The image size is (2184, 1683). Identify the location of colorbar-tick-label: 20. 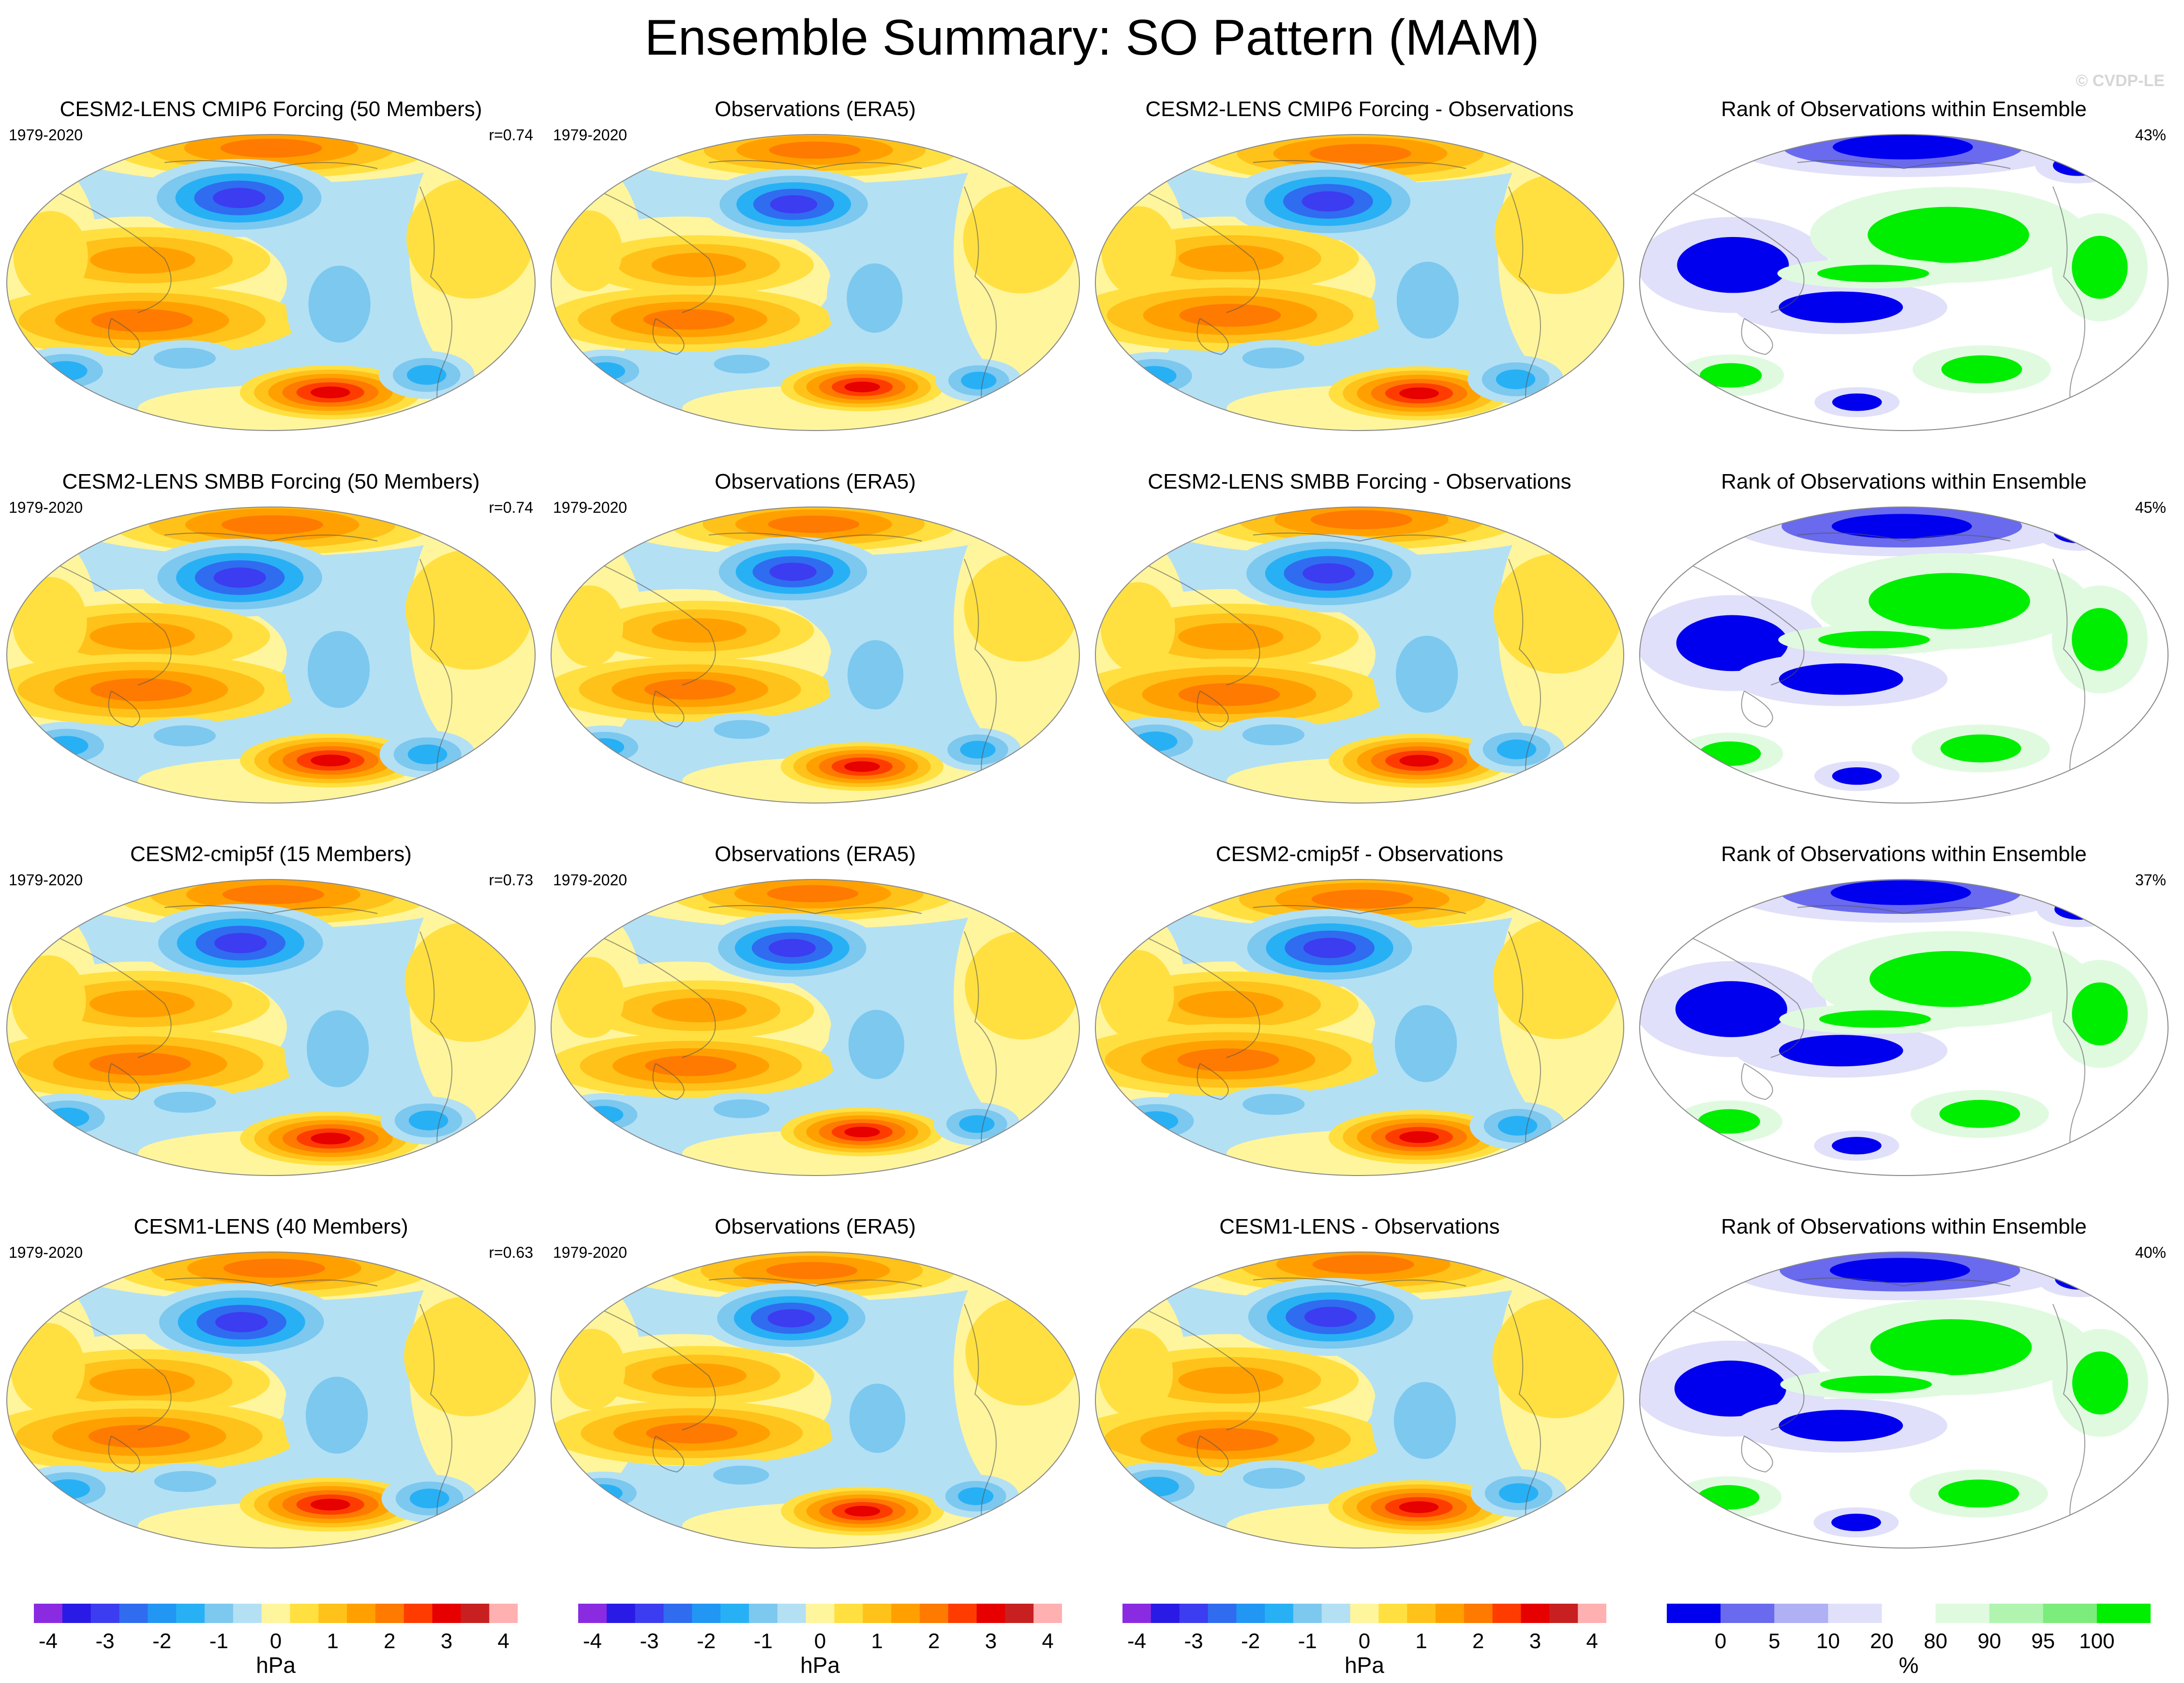
(1882, 1641).